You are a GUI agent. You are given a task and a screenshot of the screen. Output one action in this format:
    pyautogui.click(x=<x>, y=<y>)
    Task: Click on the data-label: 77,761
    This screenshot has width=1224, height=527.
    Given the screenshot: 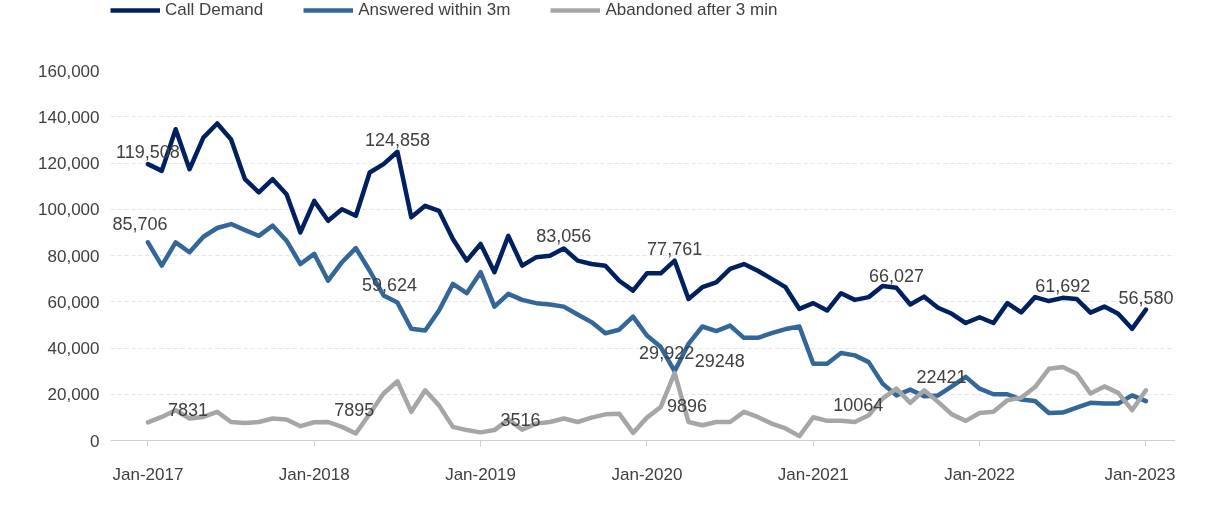 What is the action you would take?
    pyautogui.click(x=675, y=248)
    